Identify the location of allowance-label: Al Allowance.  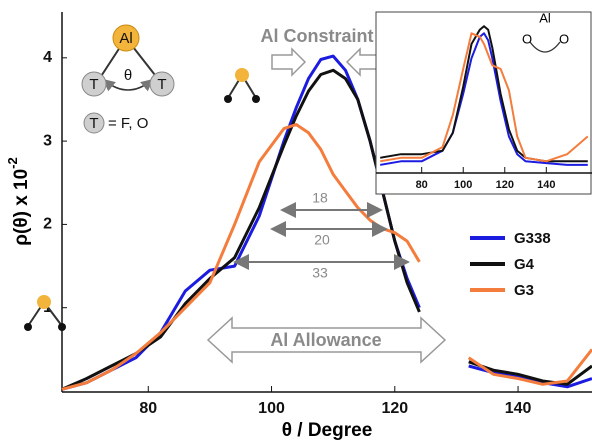
(325, 340).